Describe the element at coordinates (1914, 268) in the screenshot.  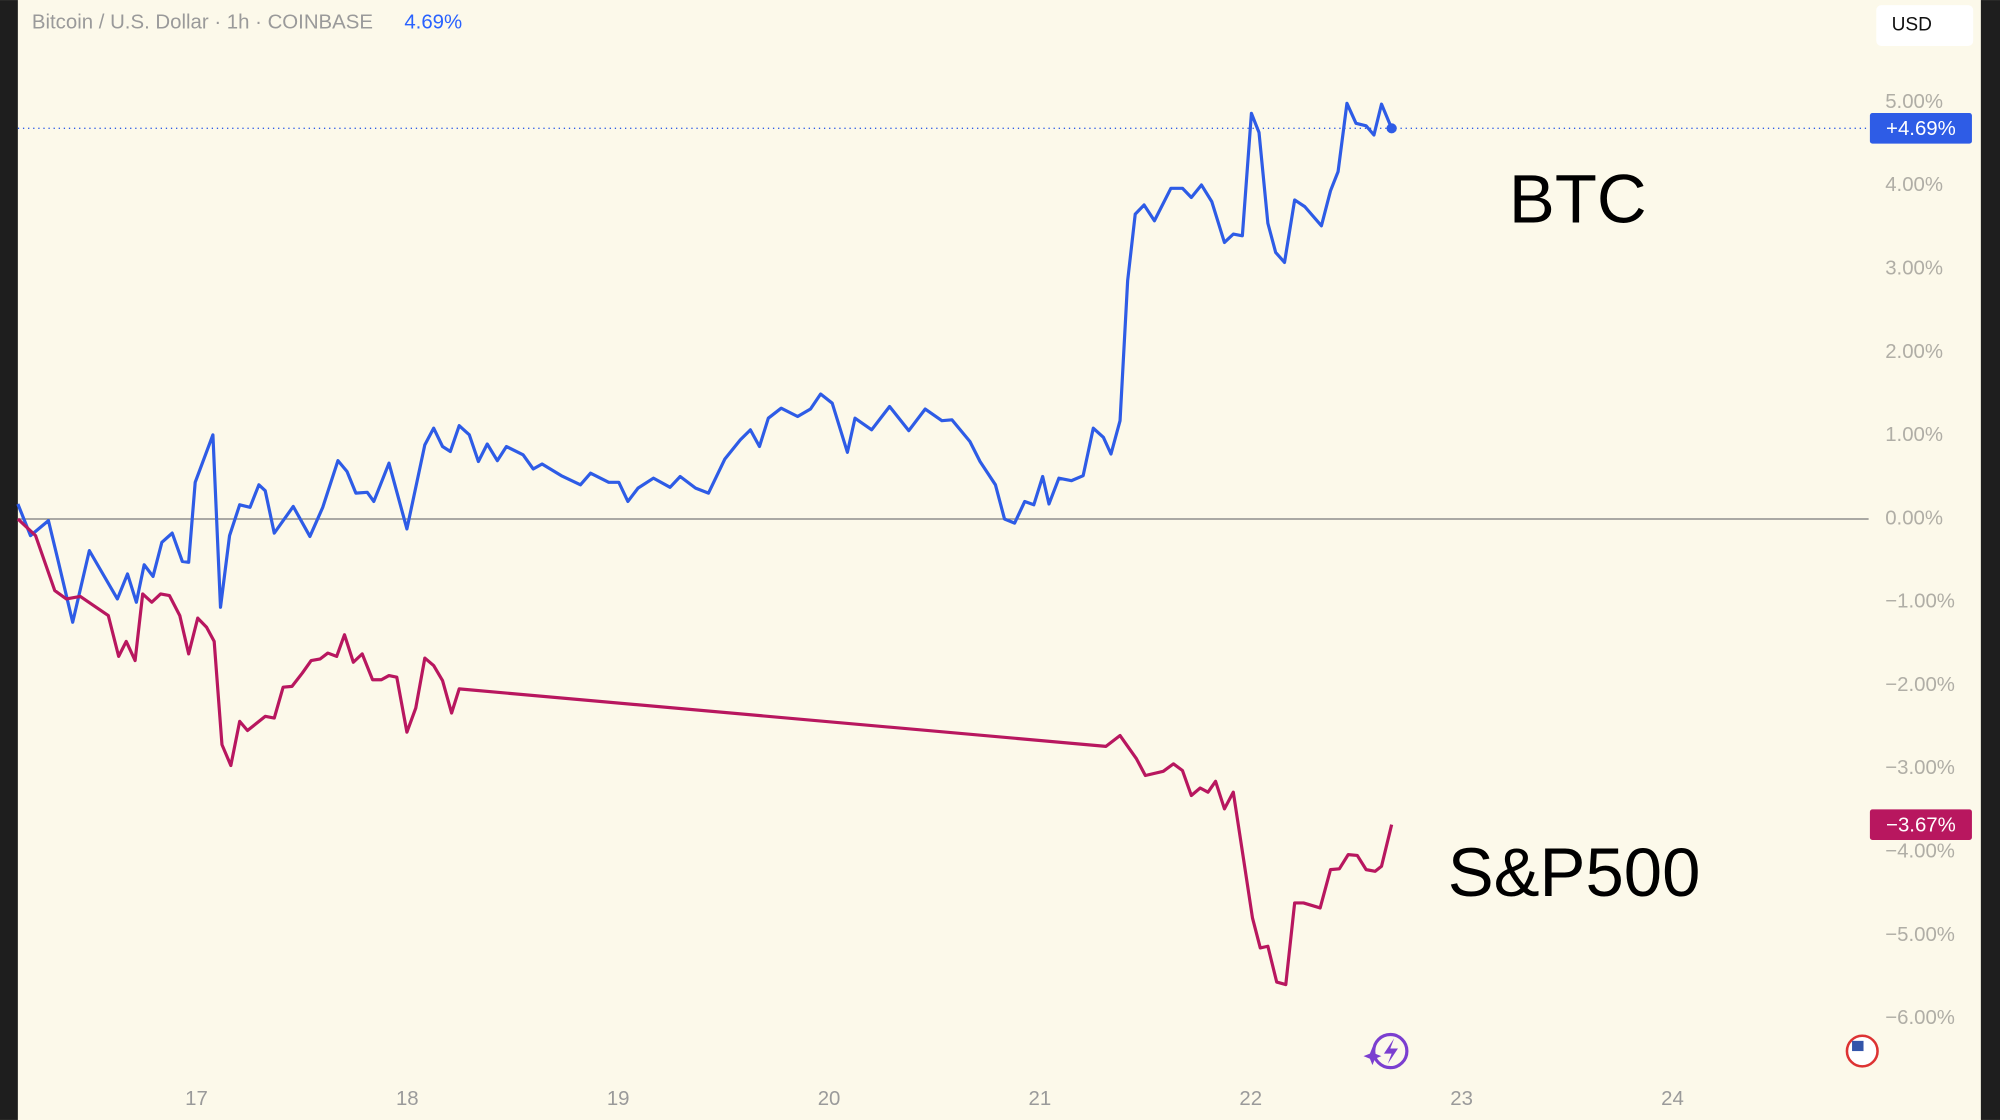
I see `y-tick-label: 3.00%` at that location.